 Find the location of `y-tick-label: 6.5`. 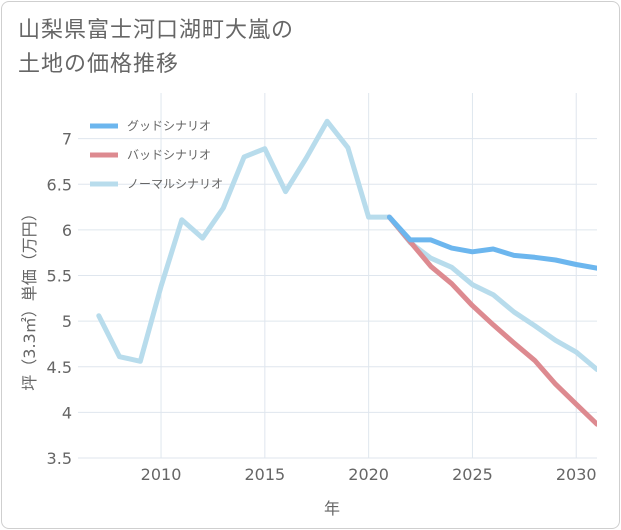

y-tick-label: 6.5 is located at coordinates (59, 184).